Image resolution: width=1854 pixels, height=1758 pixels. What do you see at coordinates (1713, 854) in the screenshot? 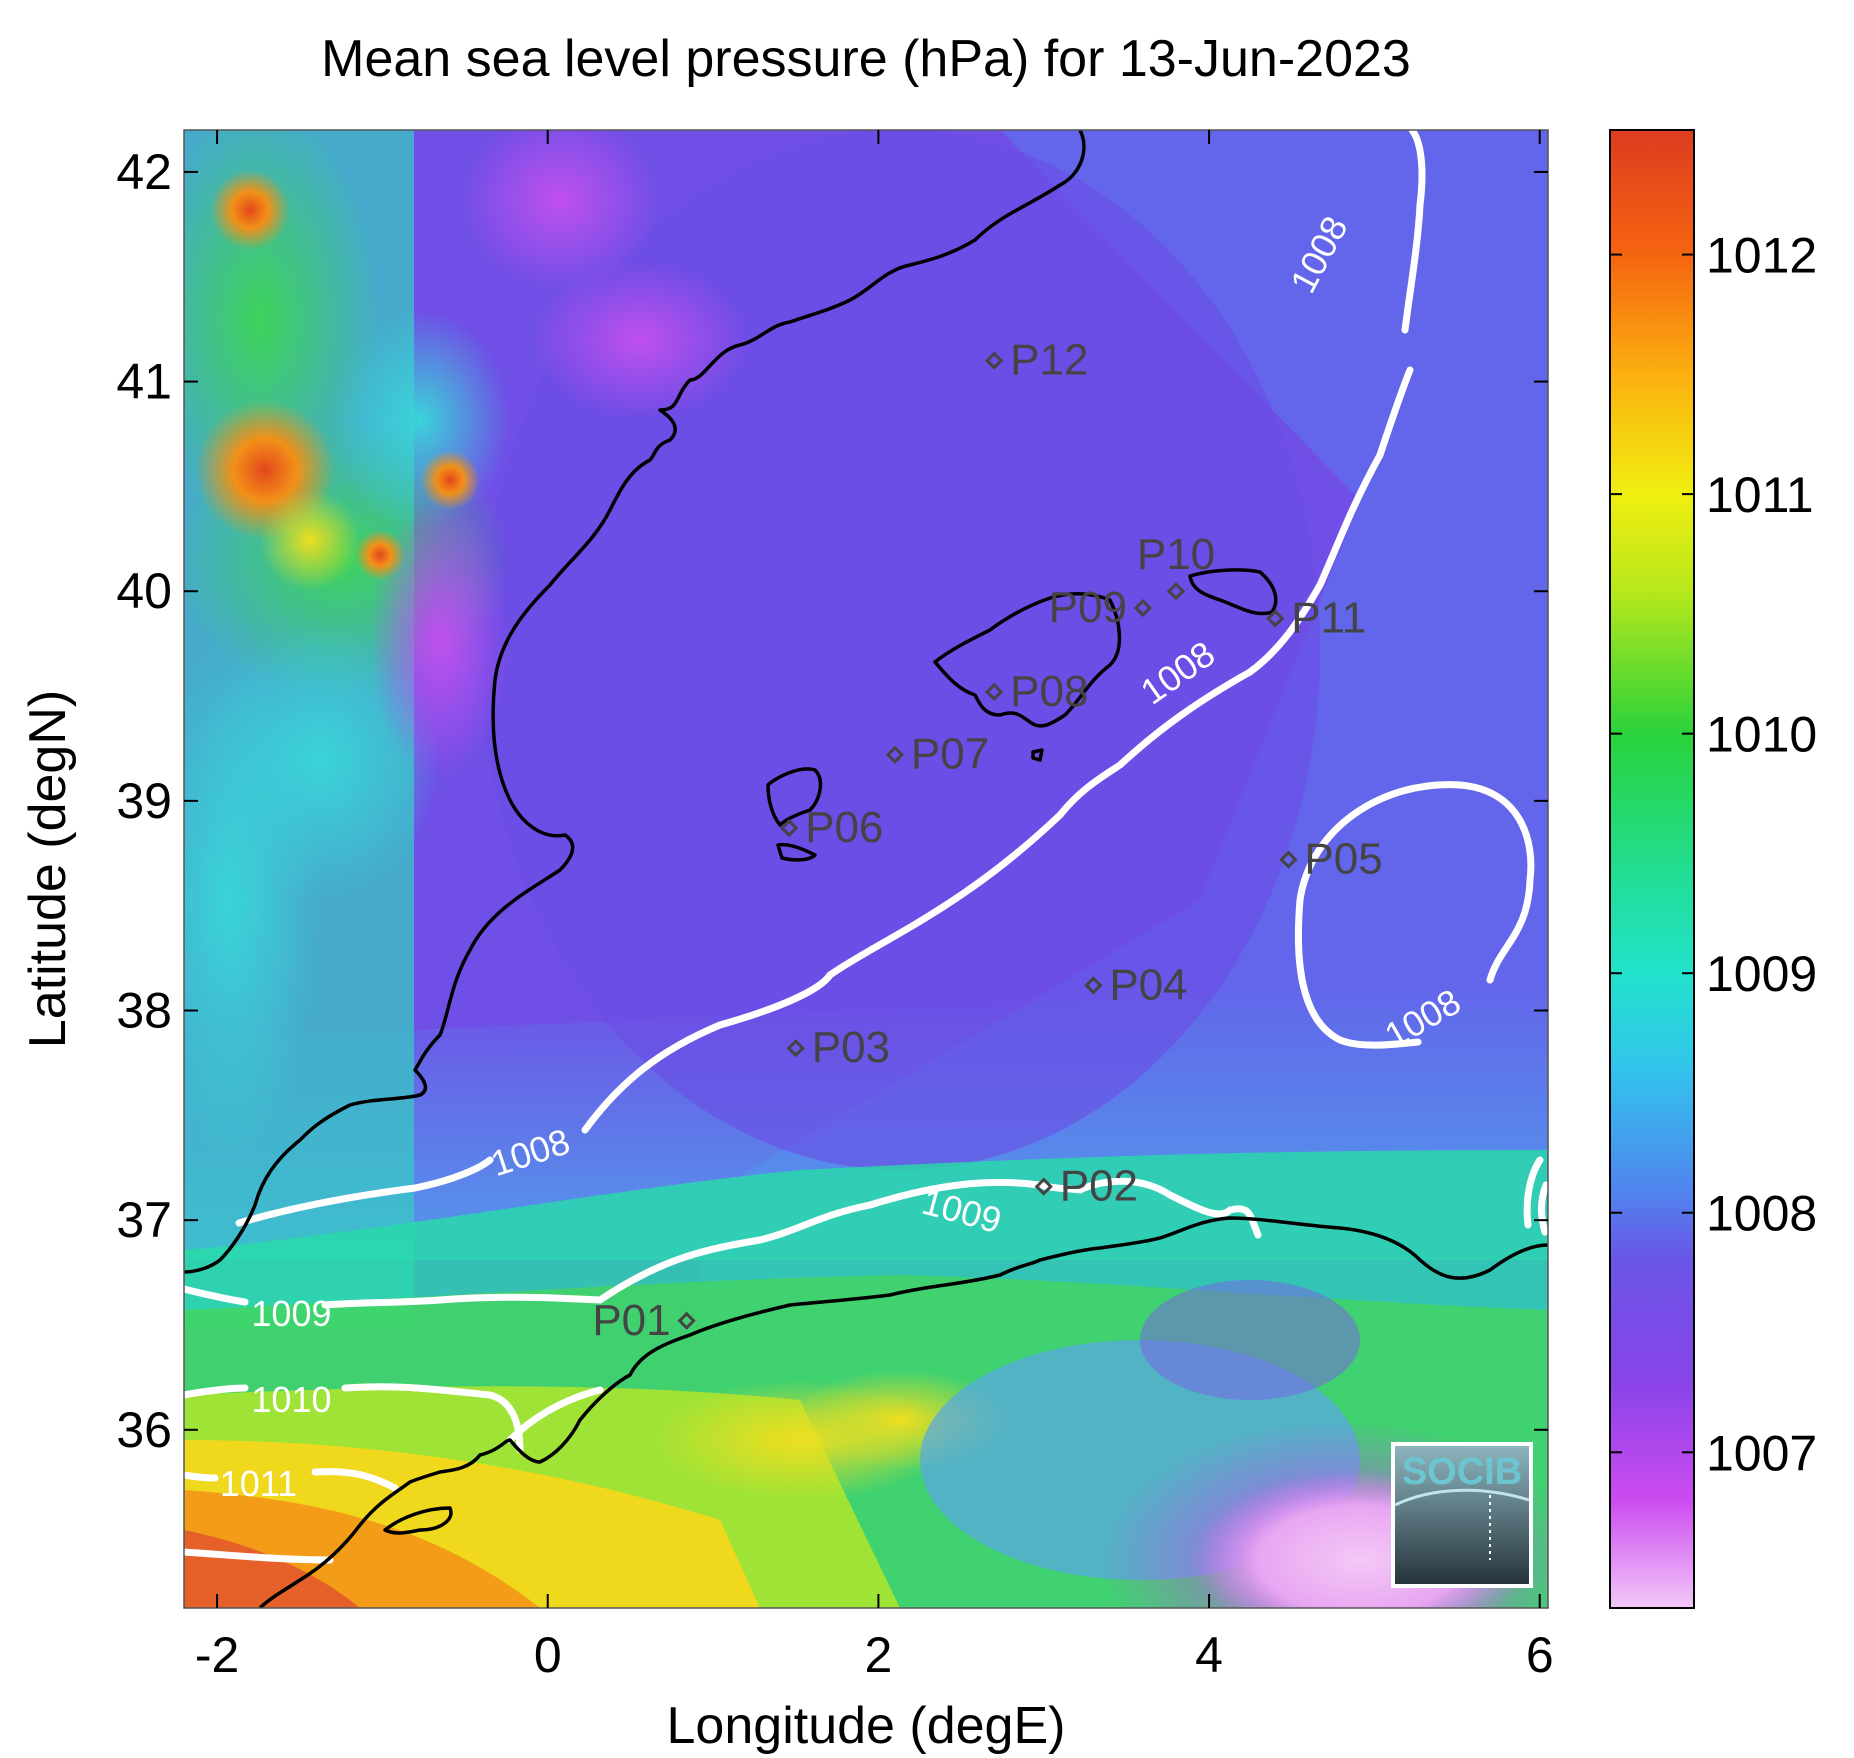
I see `colorbar-ticks: 1007 1008 1009 1010 1011 1012` at bounding box center [1713, 854].